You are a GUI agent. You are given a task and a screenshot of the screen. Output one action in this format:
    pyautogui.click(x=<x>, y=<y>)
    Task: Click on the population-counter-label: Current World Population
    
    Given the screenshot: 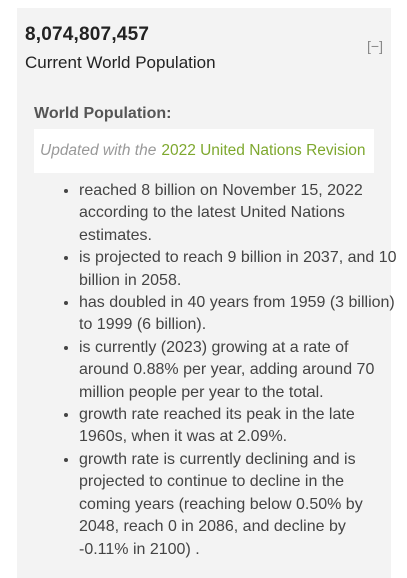 What is the action you would take?
    pyautogui.click(x=120, y=62)
    